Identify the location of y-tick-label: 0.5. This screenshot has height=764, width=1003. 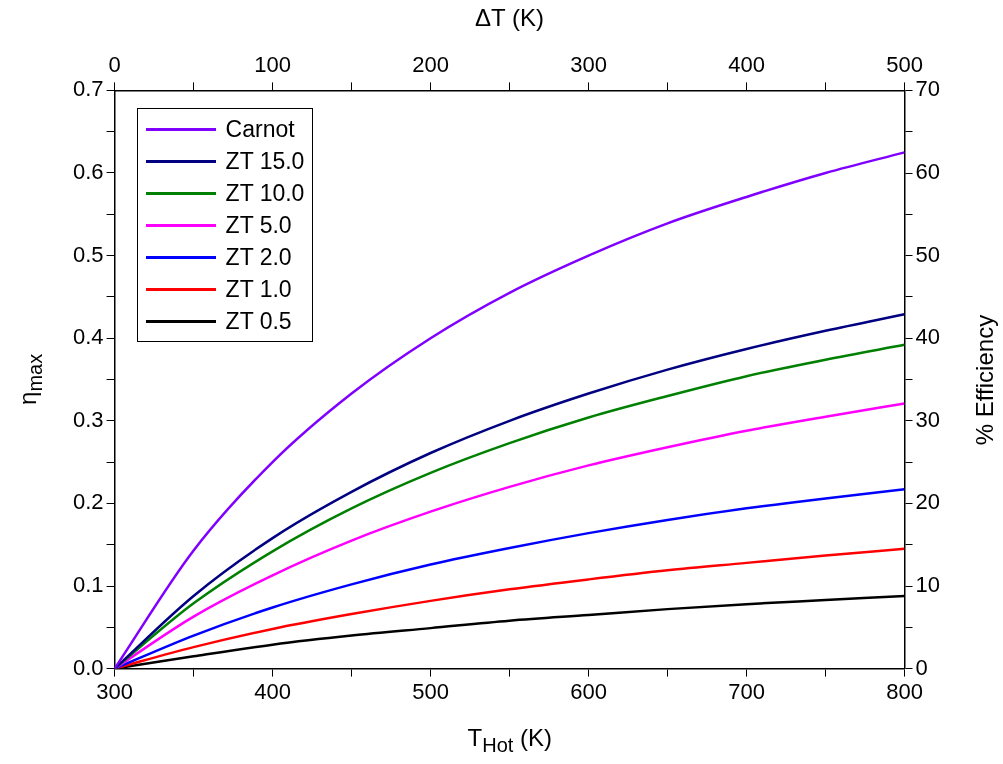
(88, 254).